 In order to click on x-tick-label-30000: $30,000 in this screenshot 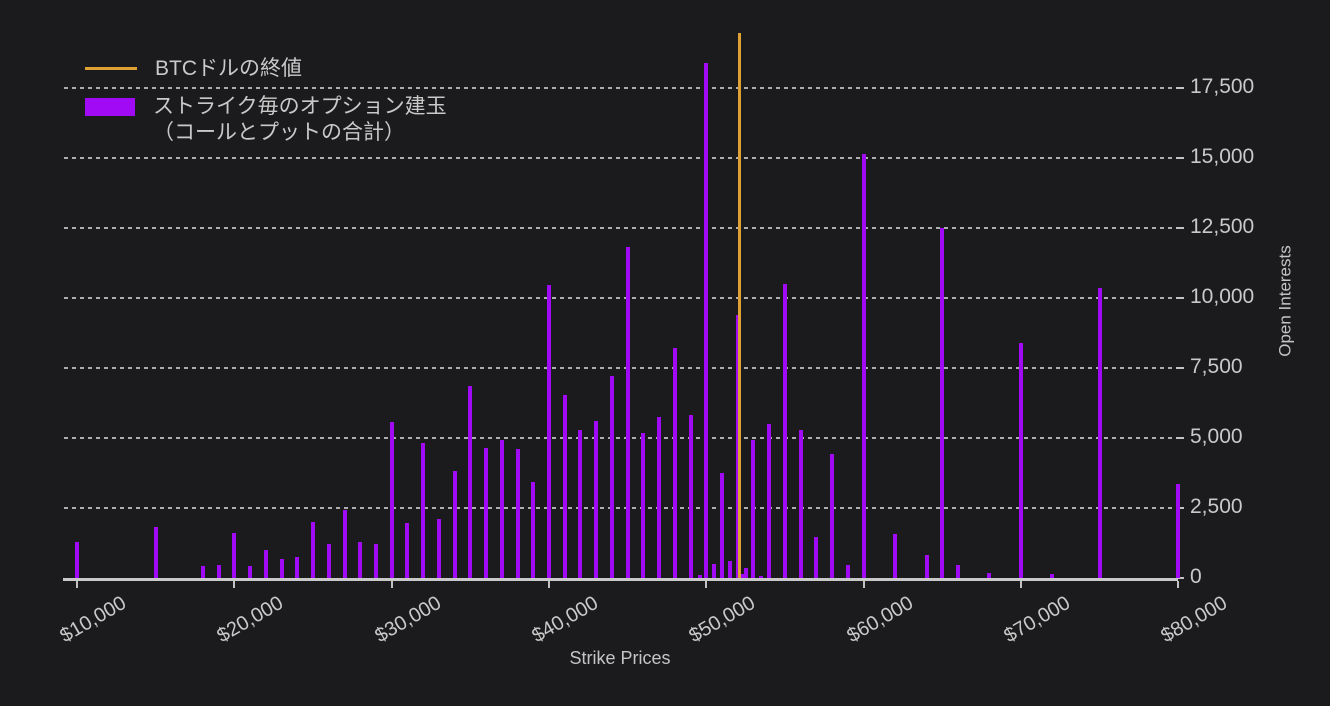, I will do `click(408, 620)`.